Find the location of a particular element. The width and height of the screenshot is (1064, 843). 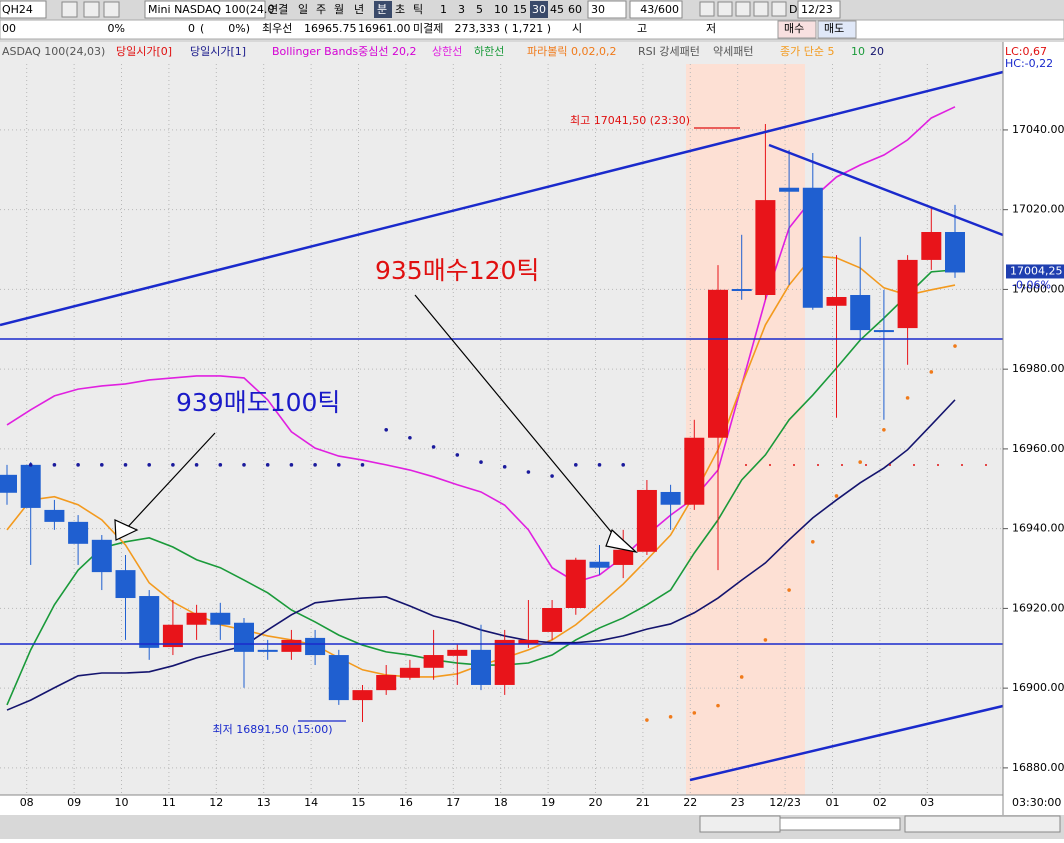

period-button: 월 is located at coordinates (339, 9).